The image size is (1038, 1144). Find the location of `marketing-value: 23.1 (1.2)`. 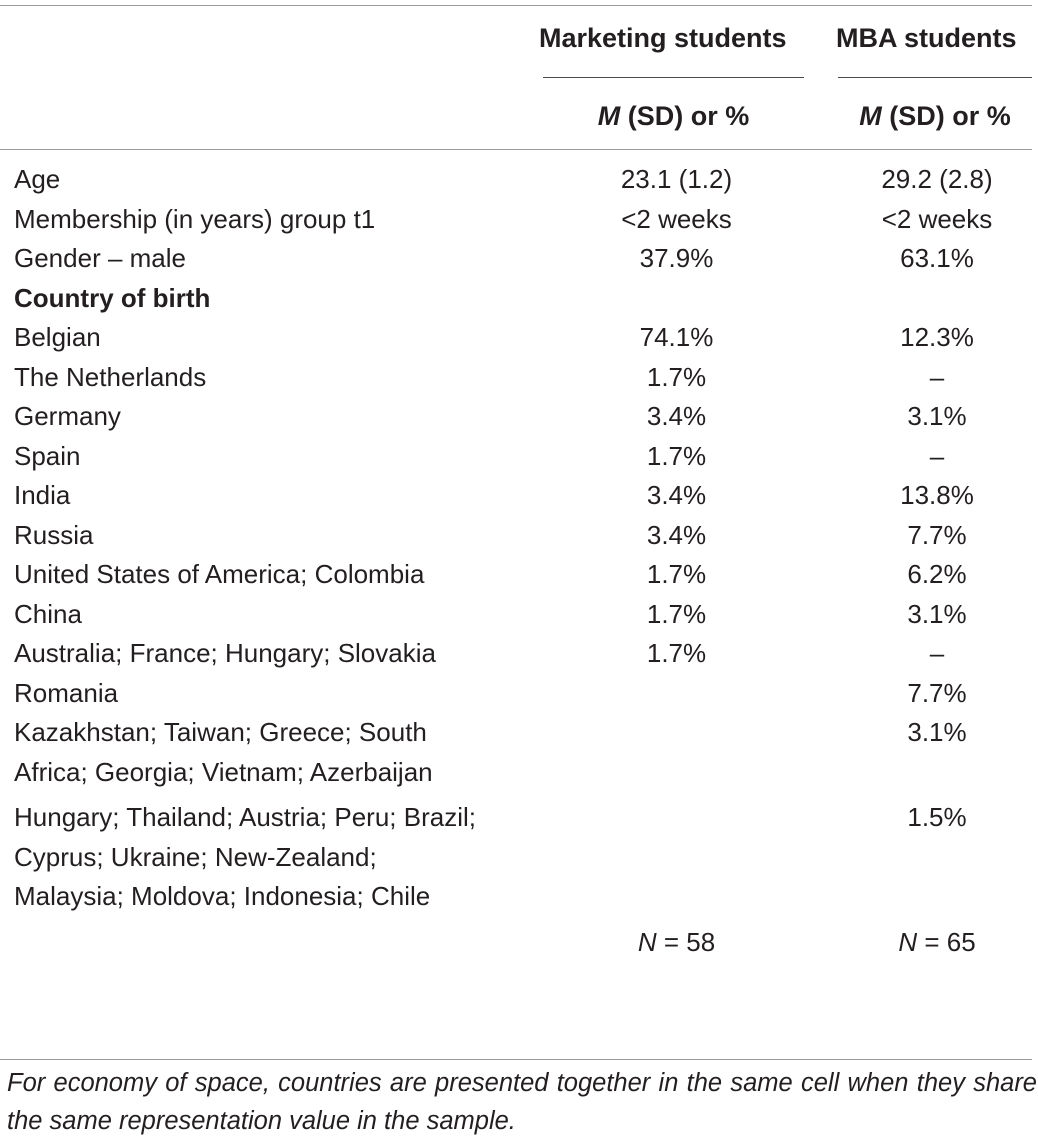

marketing-value: 23.1 (1.2) is located at coordinates (676, 179).